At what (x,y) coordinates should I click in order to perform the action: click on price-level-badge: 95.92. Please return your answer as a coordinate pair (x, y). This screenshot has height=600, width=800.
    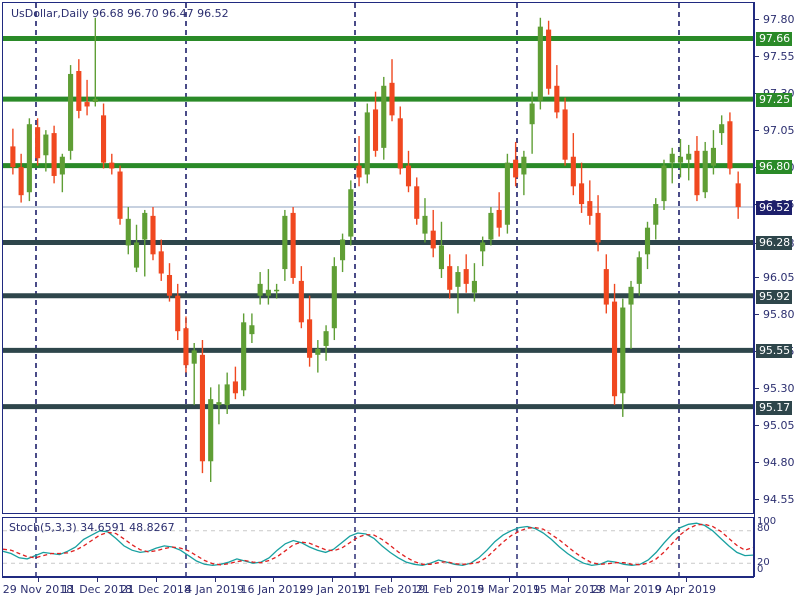
    Looking at the image, I should click on (774, 296).